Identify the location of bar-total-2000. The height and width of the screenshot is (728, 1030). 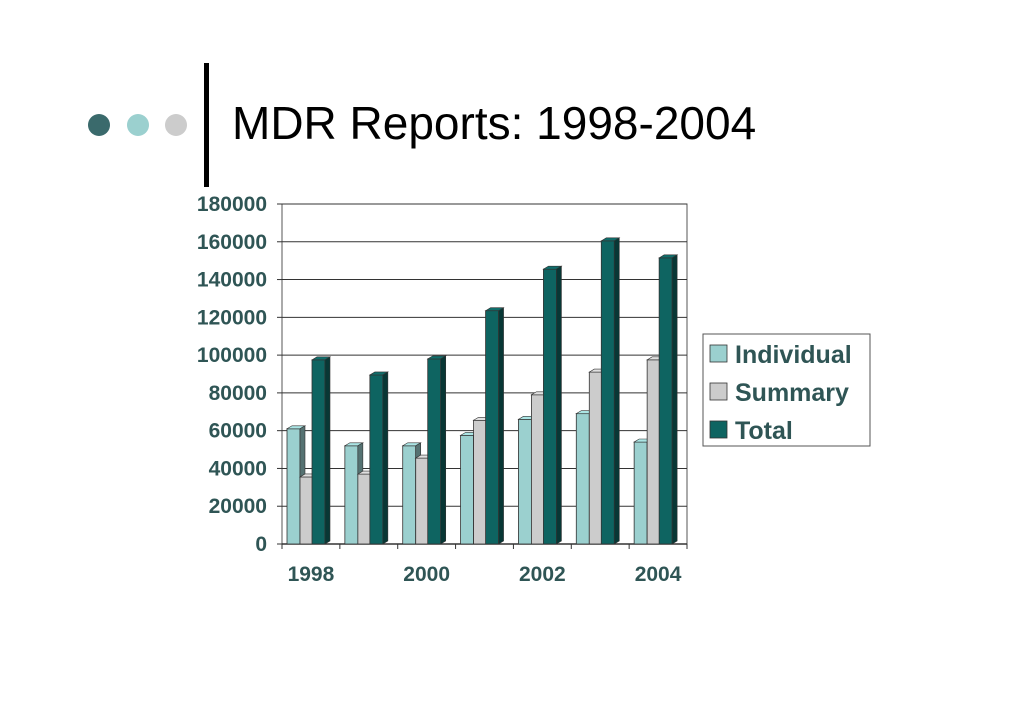
(434, 451).